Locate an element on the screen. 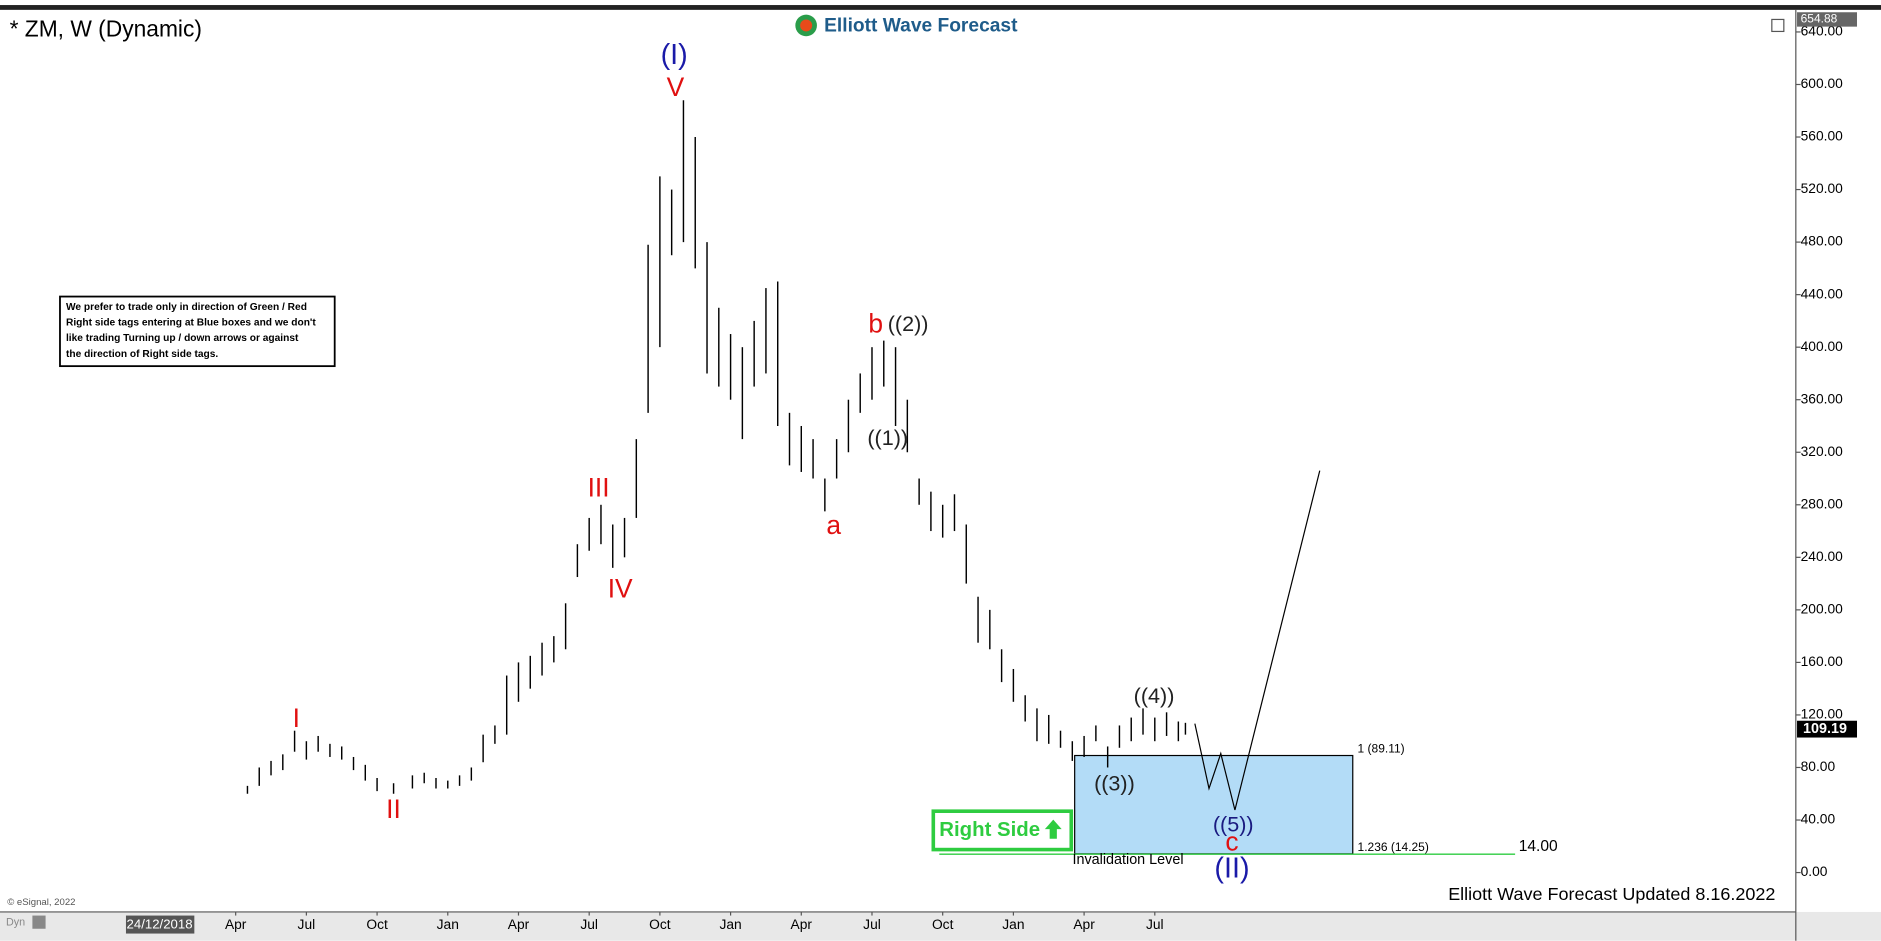  y-tick-label: 440.00 is located at coordinates (1822, 293).